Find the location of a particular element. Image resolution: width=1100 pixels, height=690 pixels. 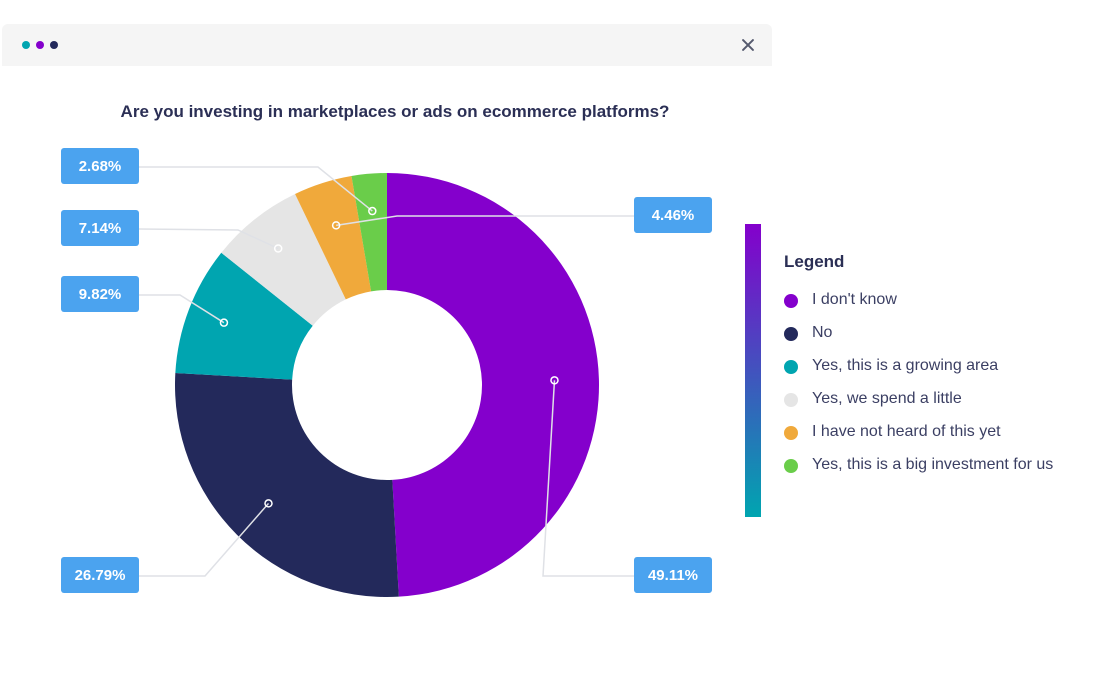

data-label-yes-we-spend-a-little: 7.14% is located at coordinates (100, 228).